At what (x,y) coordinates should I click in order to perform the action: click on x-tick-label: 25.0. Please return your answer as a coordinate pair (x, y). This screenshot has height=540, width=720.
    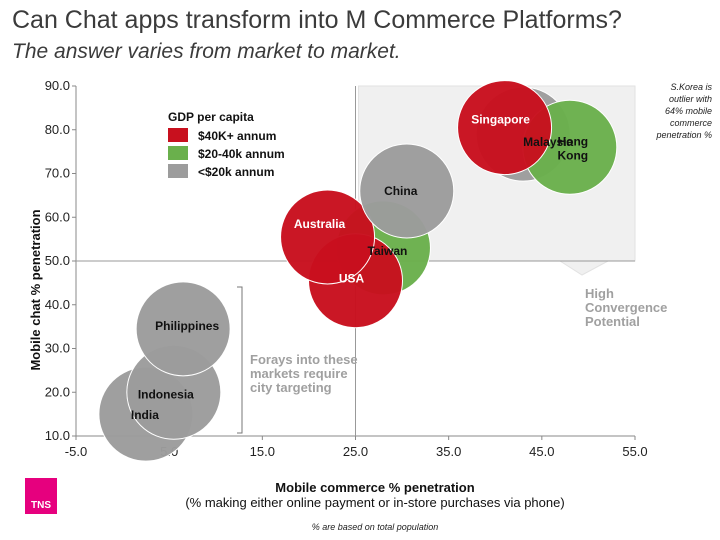
    Looking at the image, I should click on (355, 451).